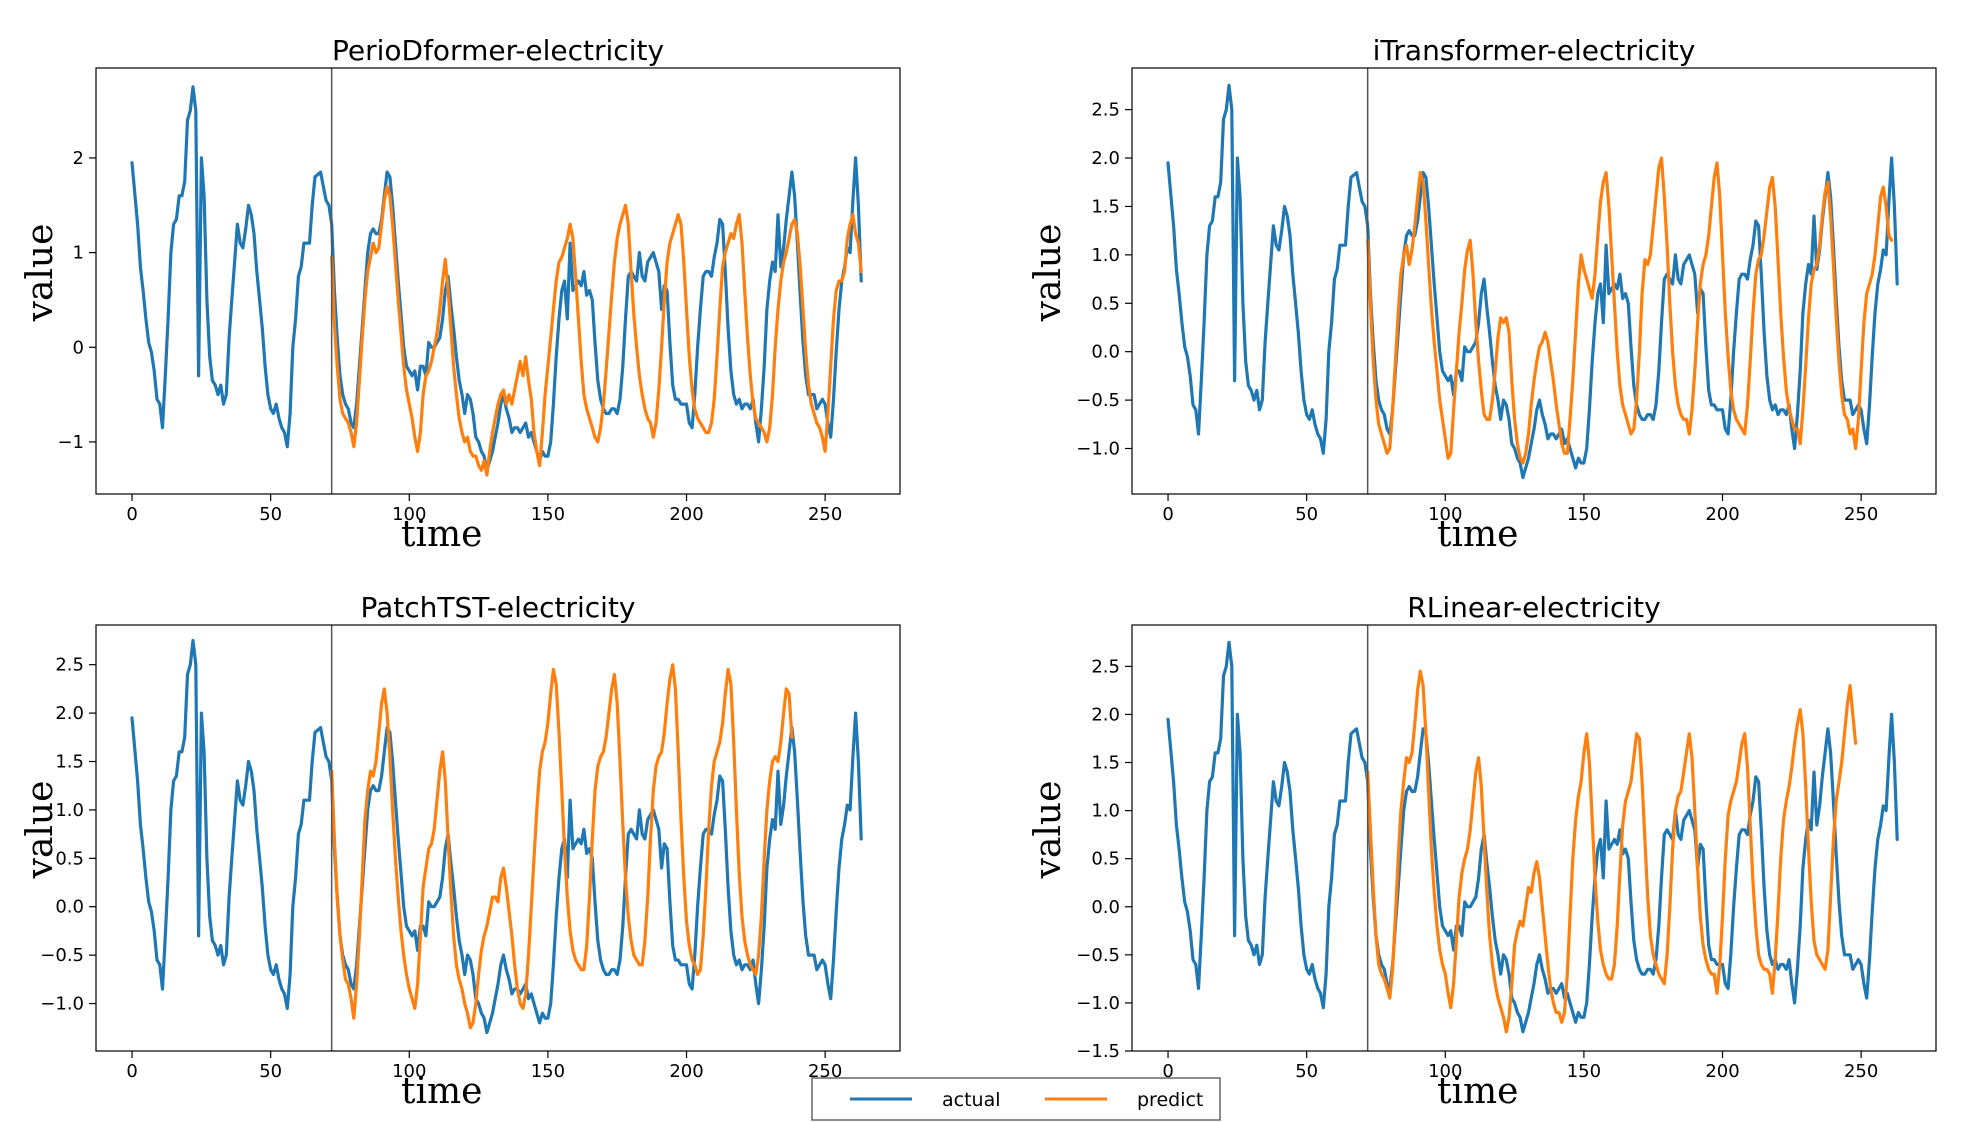  Describe the element at coordinates (497, 607) in the screenshot. I see `chart-title: PatchTST-electricity` at that location.